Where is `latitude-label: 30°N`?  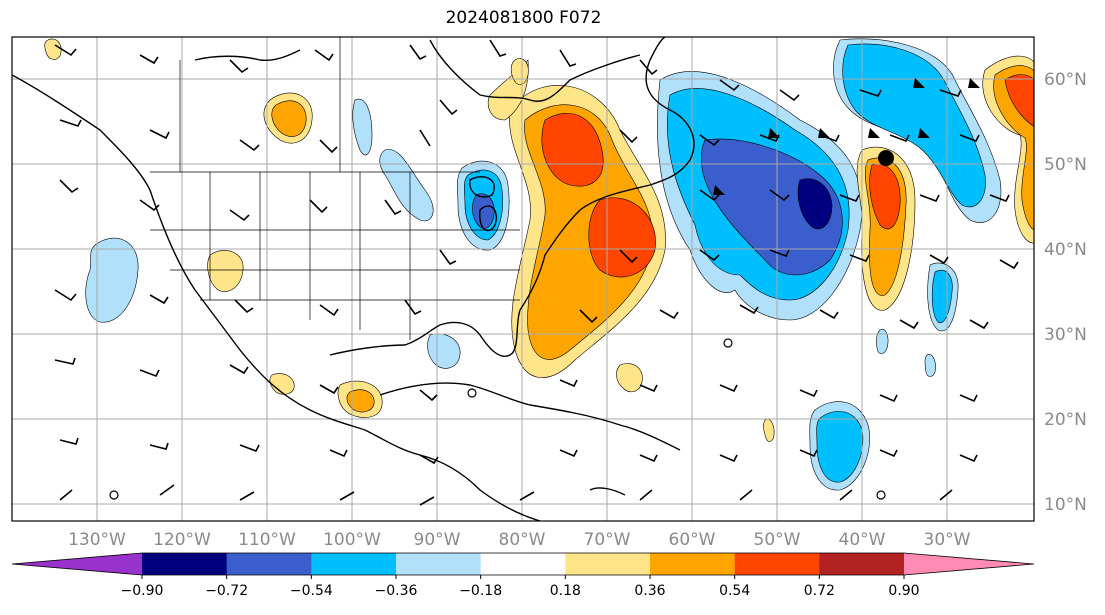 latitude-label: 30°N is located at coordinates (1065, 335).